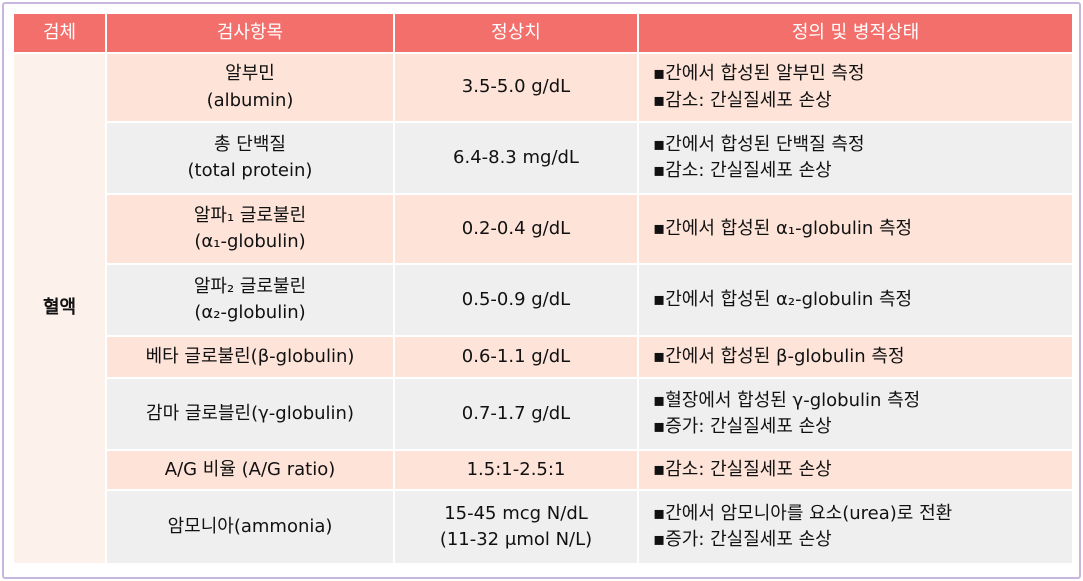 The width and height of the screenshot is (1083, 581). I want to click on normal-line: 6.4-8.3 mg/dL, so click(516, 157).